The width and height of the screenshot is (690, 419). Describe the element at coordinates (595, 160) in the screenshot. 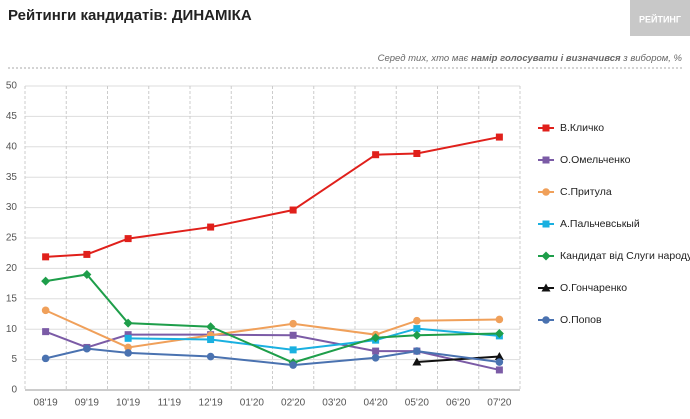

I see `legend-label: О.Омельченко` at that location.